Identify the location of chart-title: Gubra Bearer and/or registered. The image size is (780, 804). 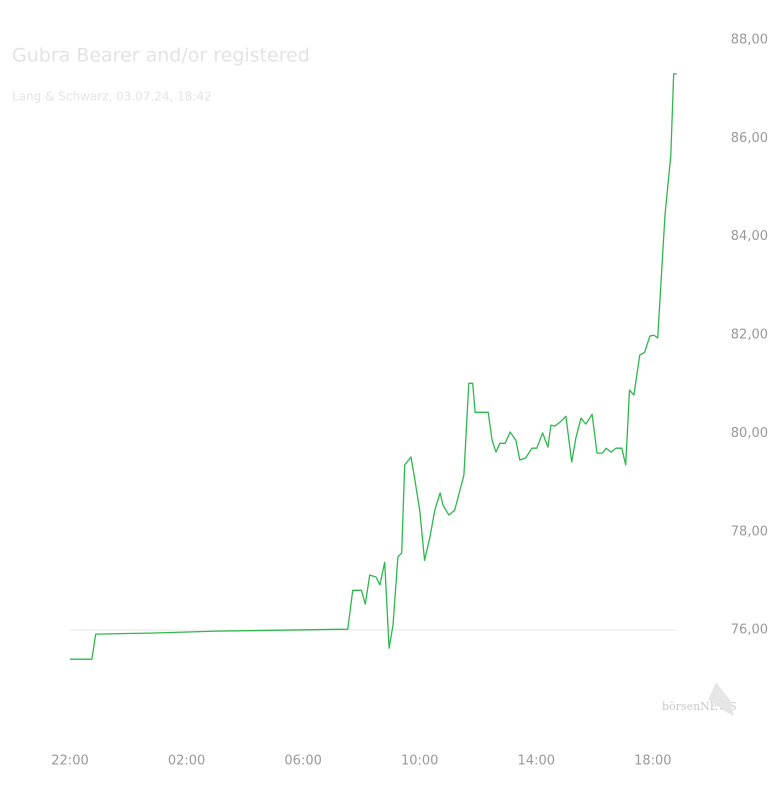
(161, 56).